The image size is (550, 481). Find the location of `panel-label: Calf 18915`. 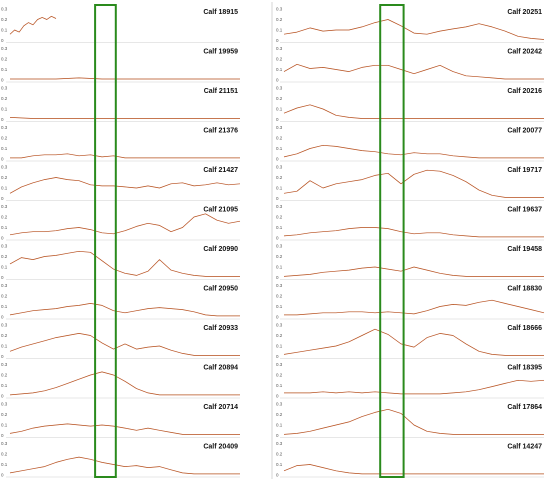

panel-label: Calf 18915 is located at coordinates (220, 12).